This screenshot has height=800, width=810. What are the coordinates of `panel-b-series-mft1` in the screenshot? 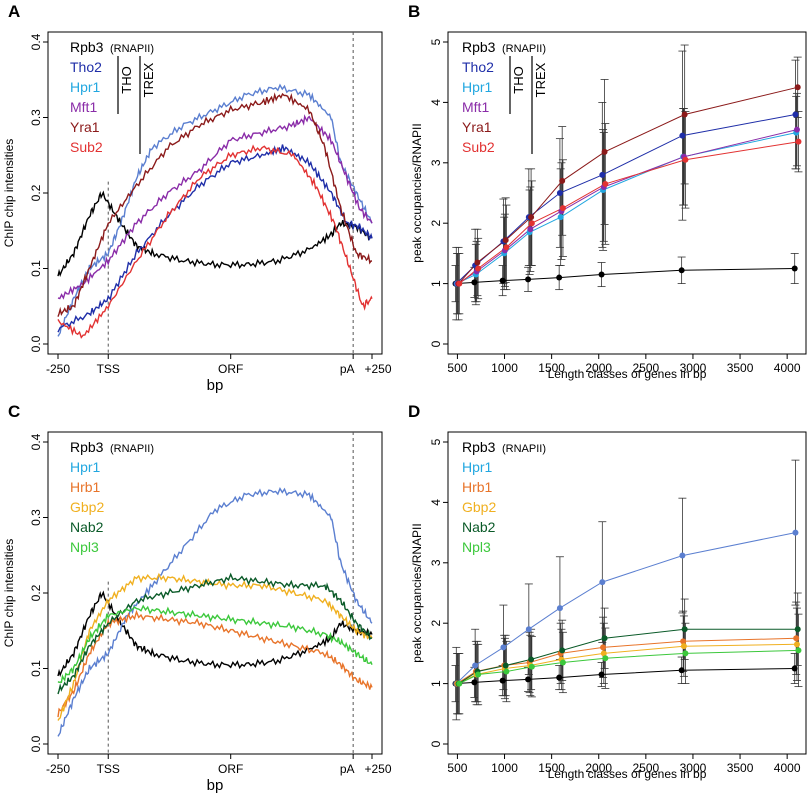 It's located at (627, 207).